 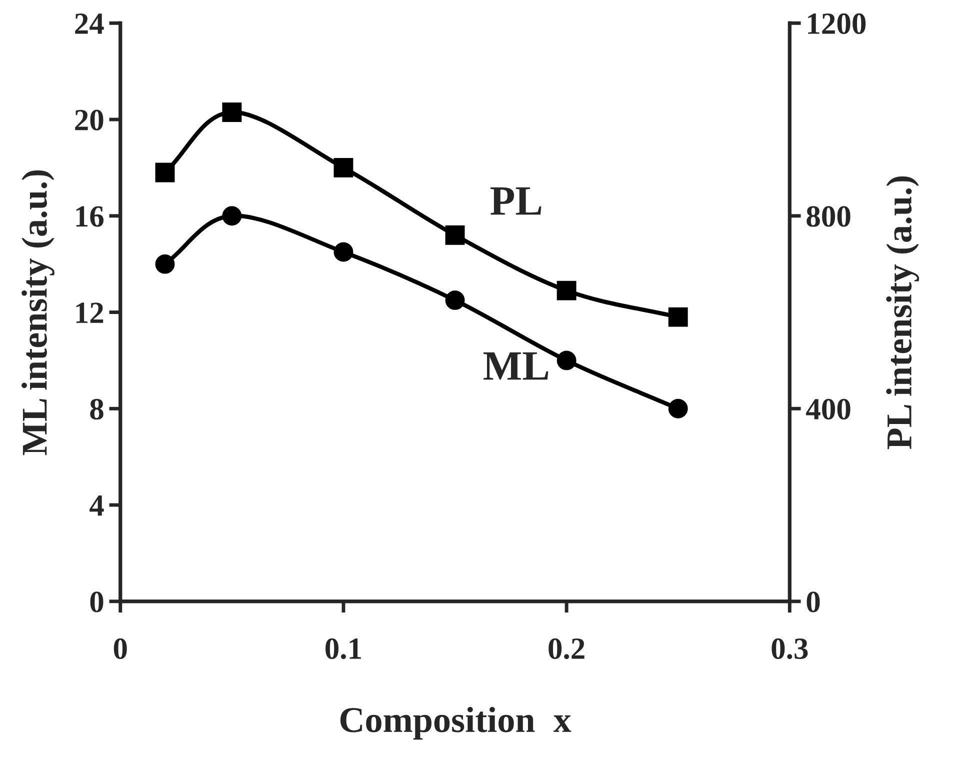 I want to click on x-axis-title: Composition x, so click(x=456, y=723).